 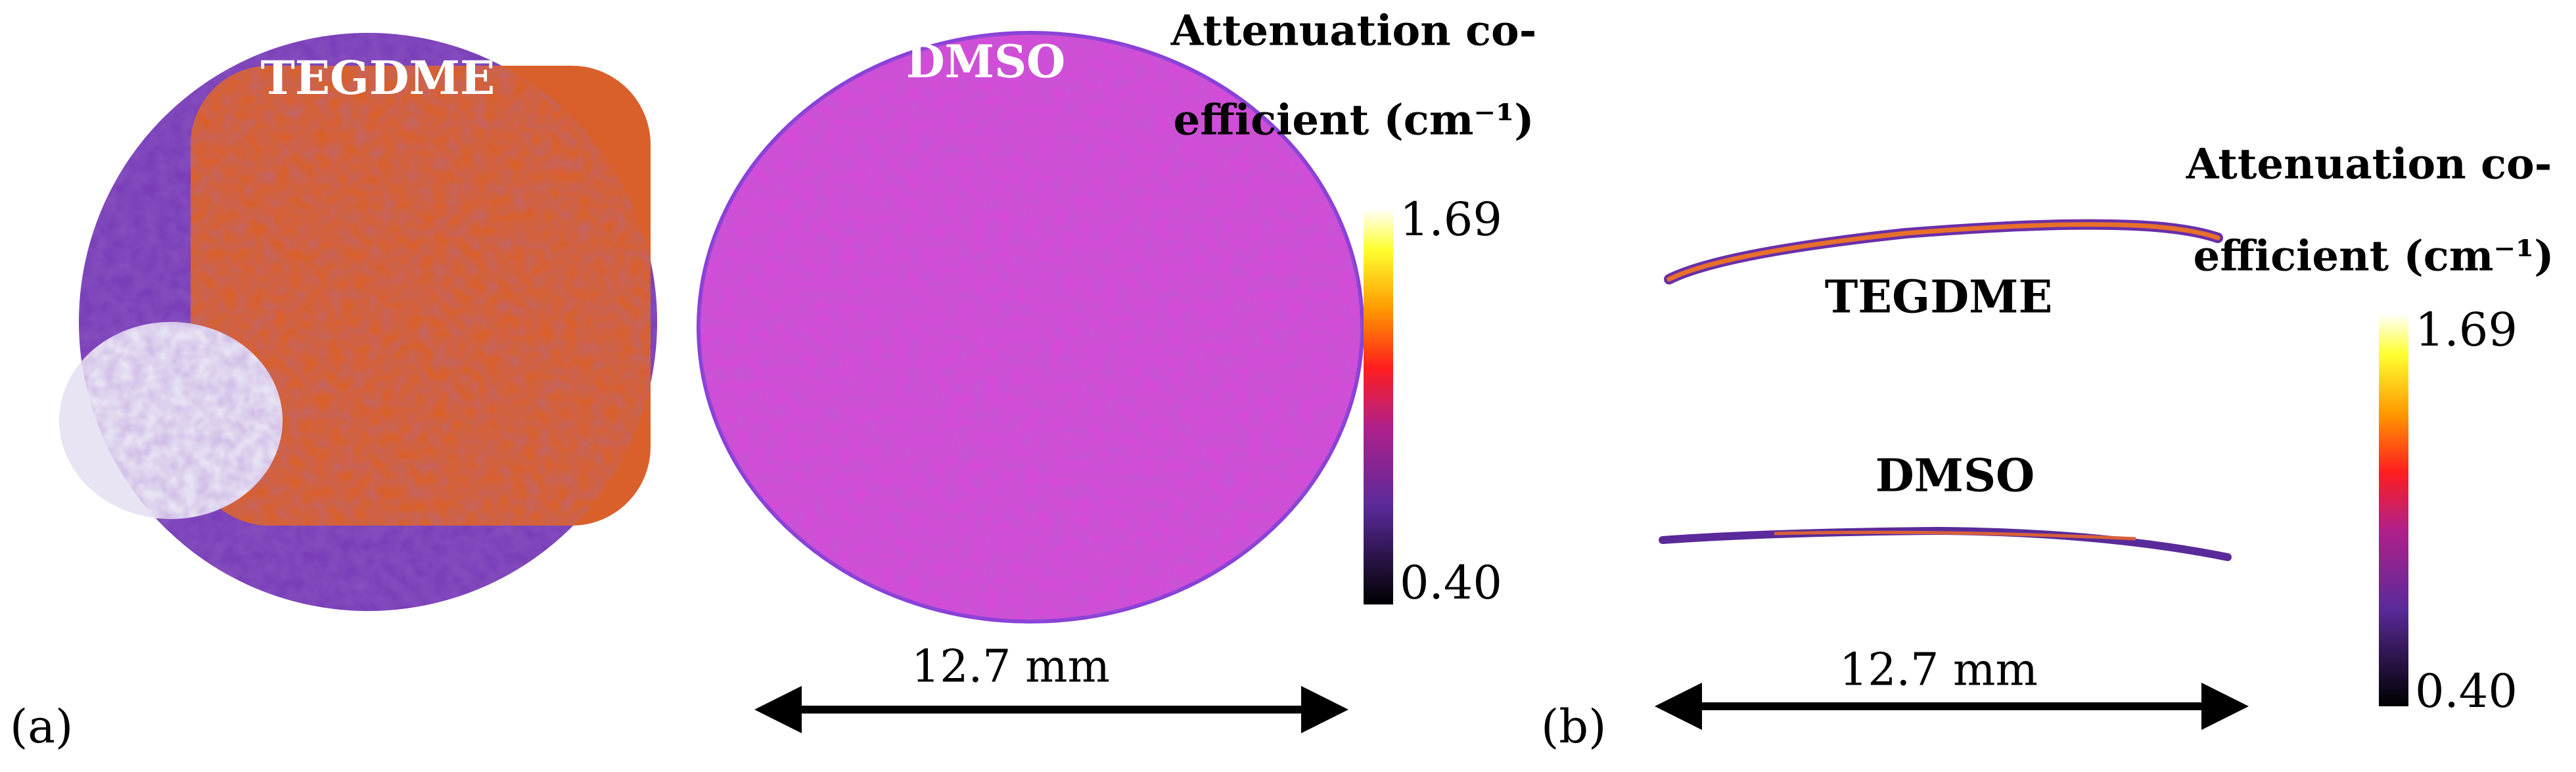 What do you see at coordinates (1943, 252) in the screenshot?
I see `tegdme-slice-core` at bounding box center [1943, 252].